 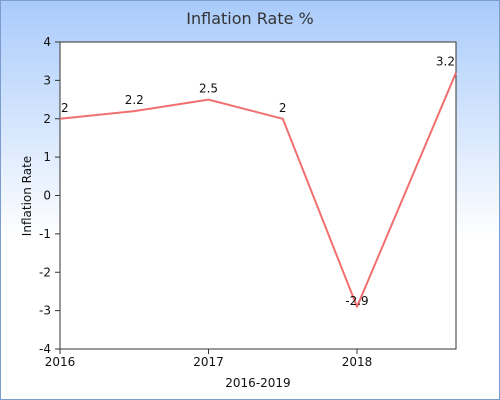 I want to click on chart-title: Inflation Rate %, so click(x=249, y=18).